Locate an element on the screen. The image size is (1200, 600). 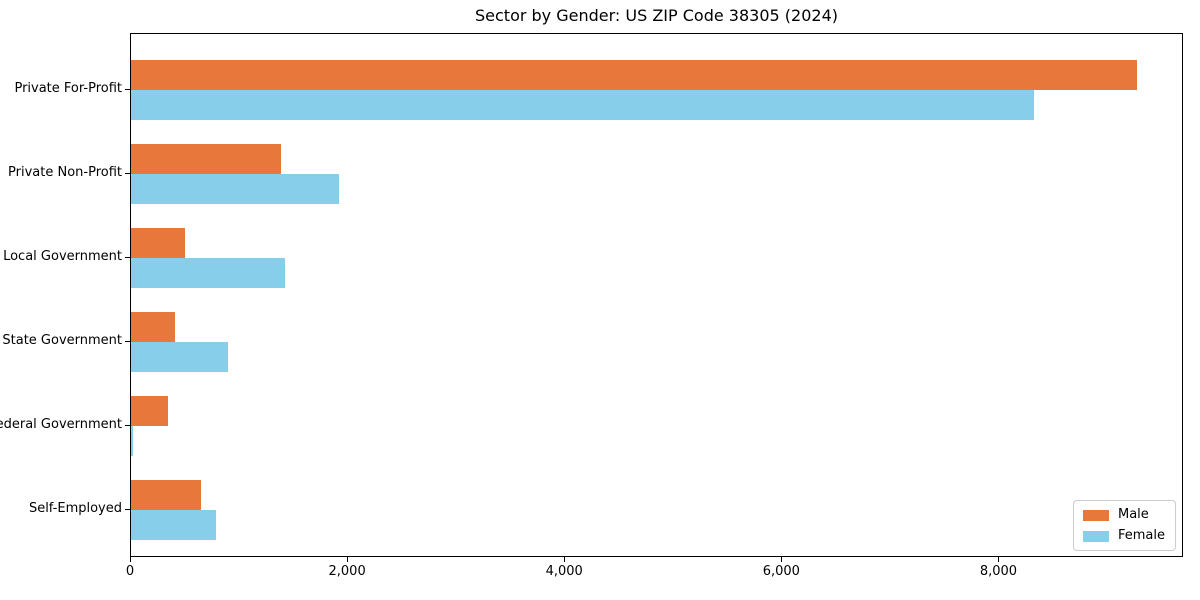
legend-entry-male: Male is located at coordinates (1123, 514).